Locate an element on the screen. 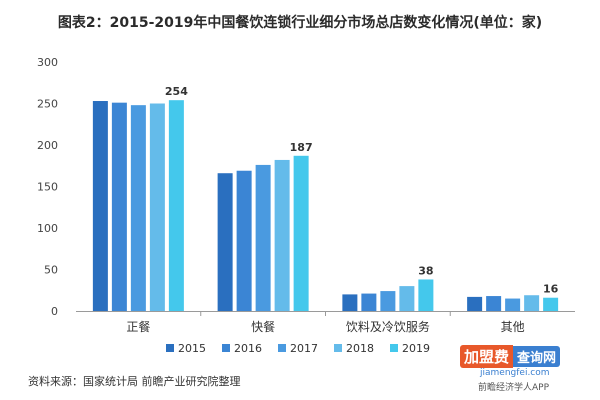 This screenshot has height=400, width=600. site-logo: 加盟费 查询网 is located at coordinates (519, 356).